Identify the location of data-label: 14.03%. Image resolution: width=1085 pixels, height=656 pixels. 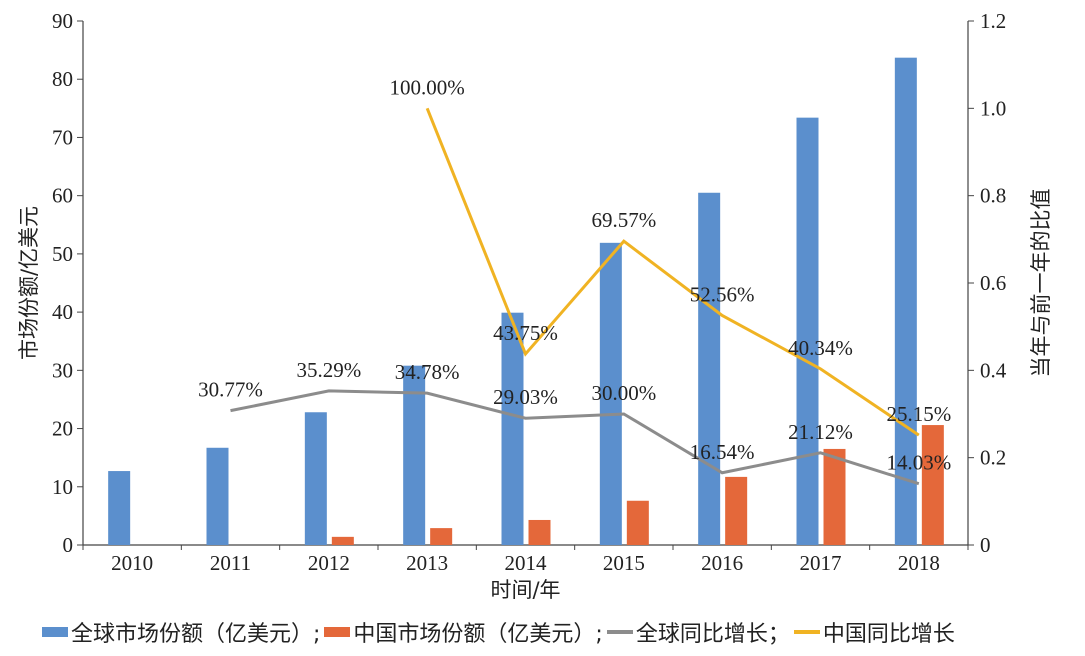
(918, 463).